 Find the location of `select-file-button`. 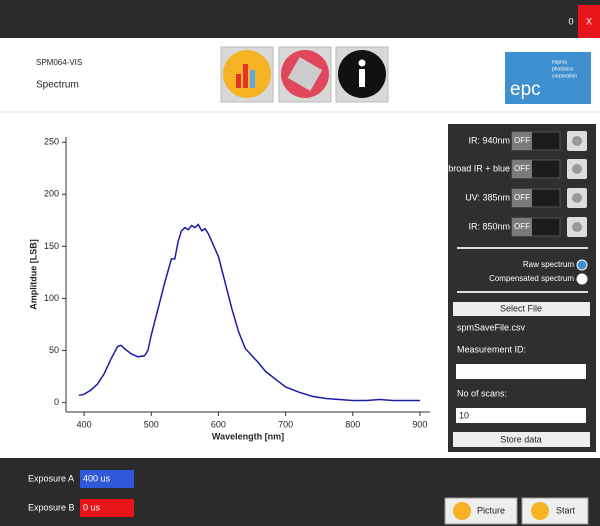

select-file-button is located at coordinates (521, 309).